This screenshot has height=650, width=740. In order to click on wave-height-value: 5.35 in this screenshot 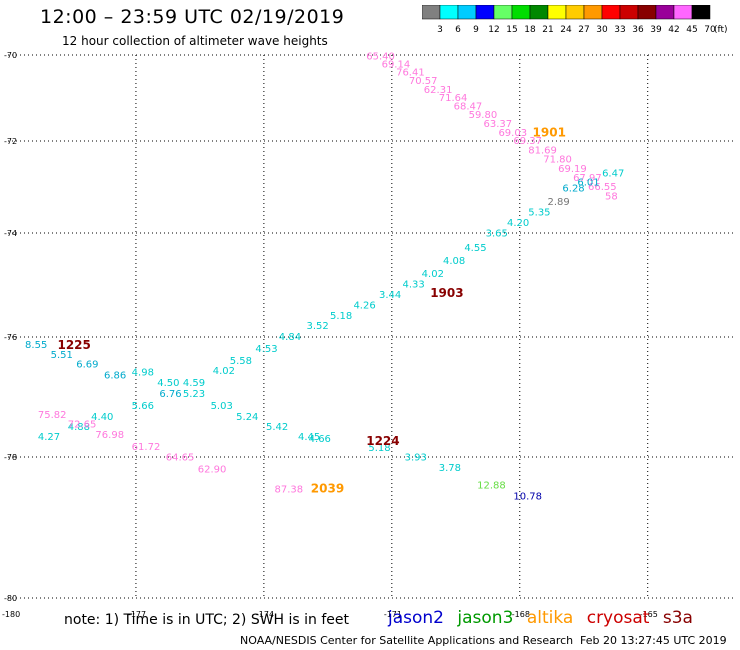, I will do `click(539, 213)`.